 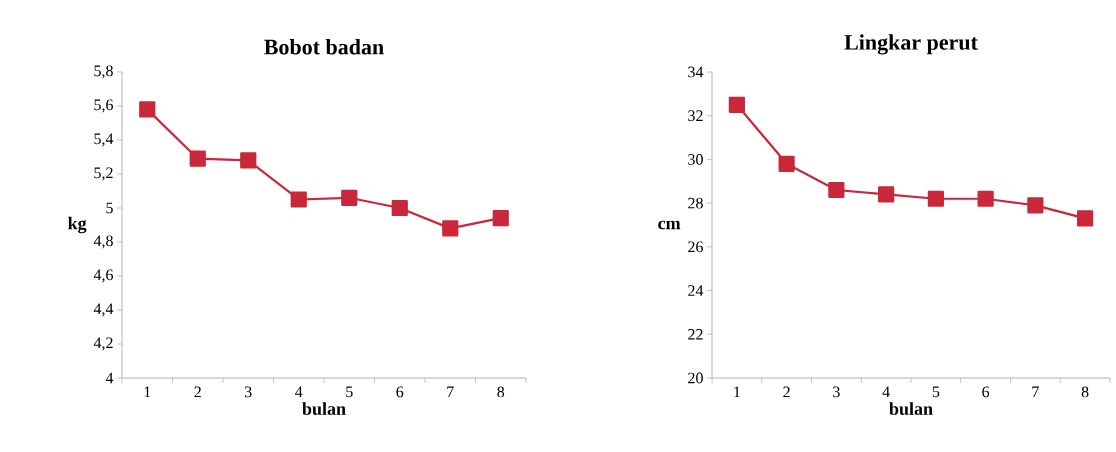 What do you see at coordinates (695, 378) in the screenshot?
I see `y-tick-label: 20` at bounding box center [695, 378].